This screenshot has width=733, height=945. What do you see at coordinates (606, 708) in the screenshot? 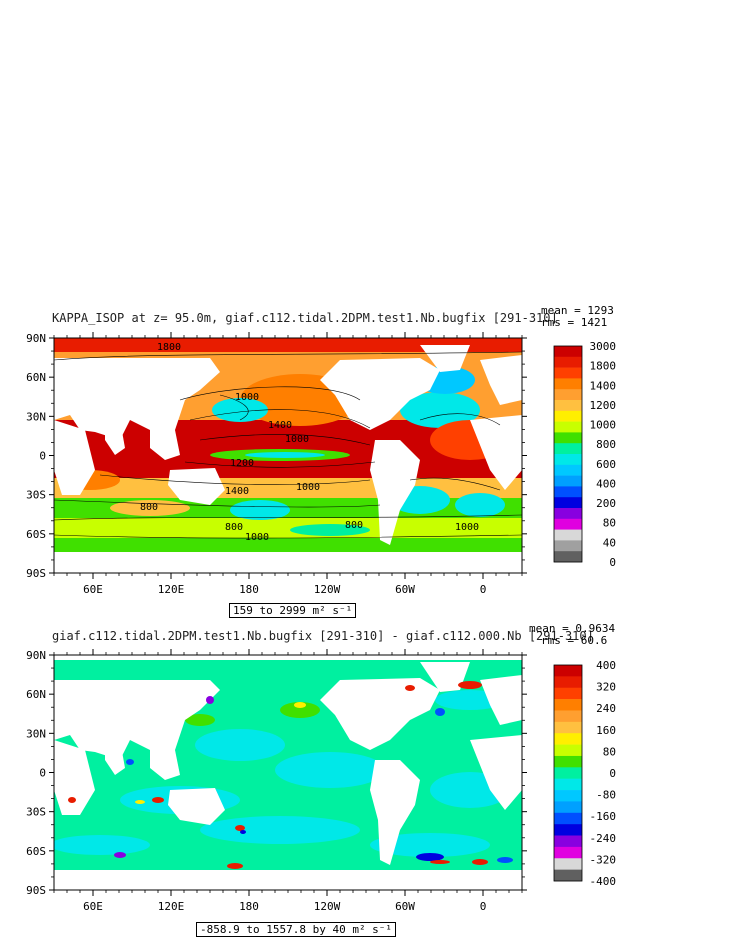
I see `colorbar-label: 240` at bounding box center [606, 708].